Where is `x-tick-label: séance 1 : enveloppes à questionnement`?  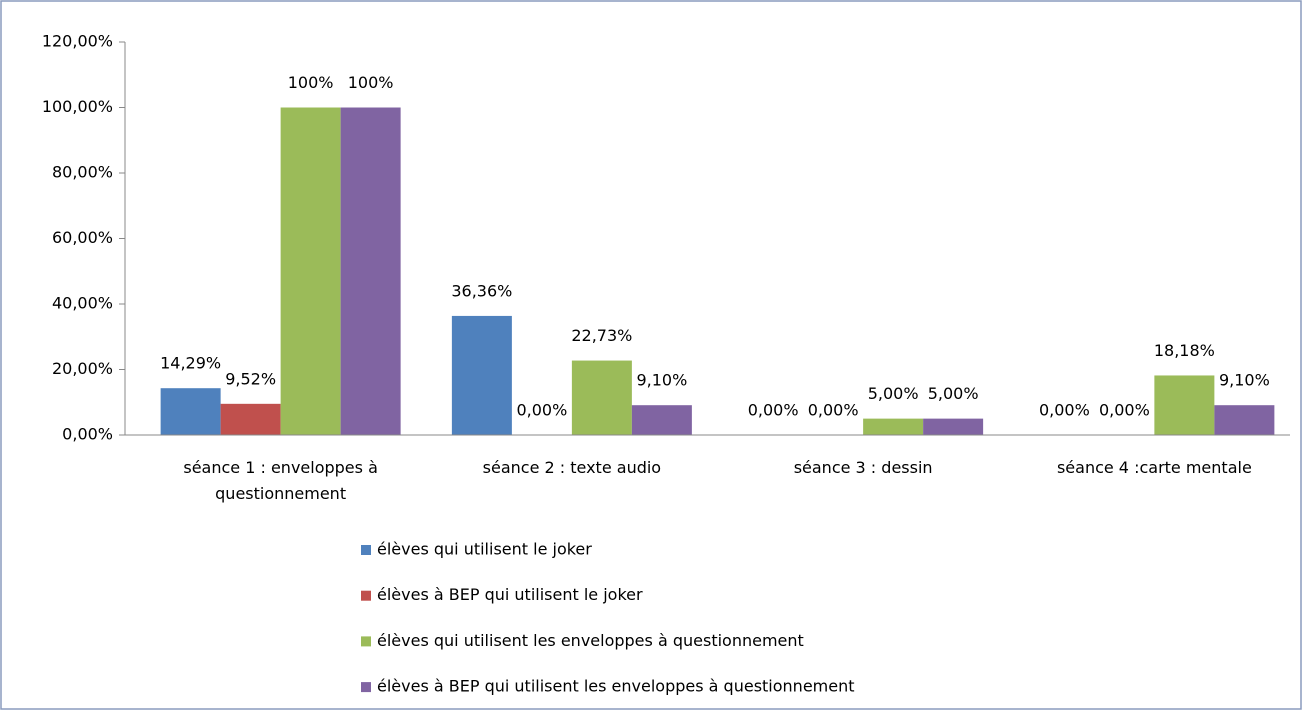 x-tick-label: séance 1 : enveloppes à questionnement is located at coordinates (280, 480).